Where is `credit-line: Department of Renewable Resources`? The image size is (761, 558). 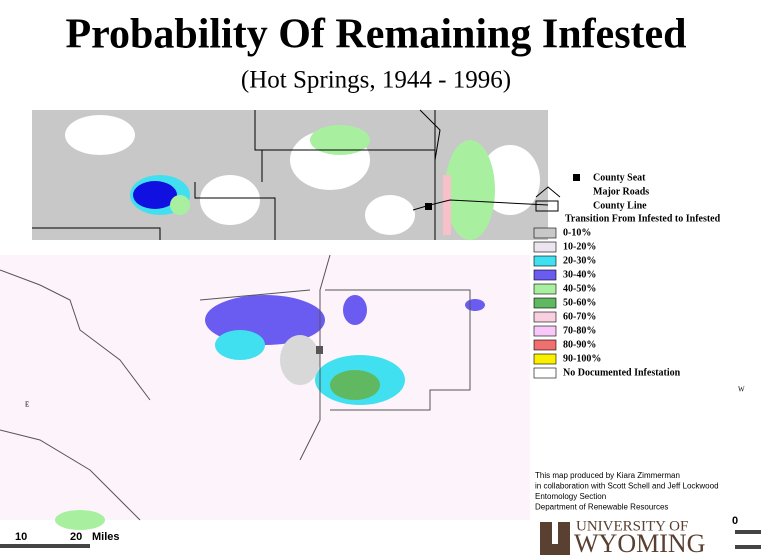
credit-line: Department of Renewable Resources is located at coordinates (601, 507).